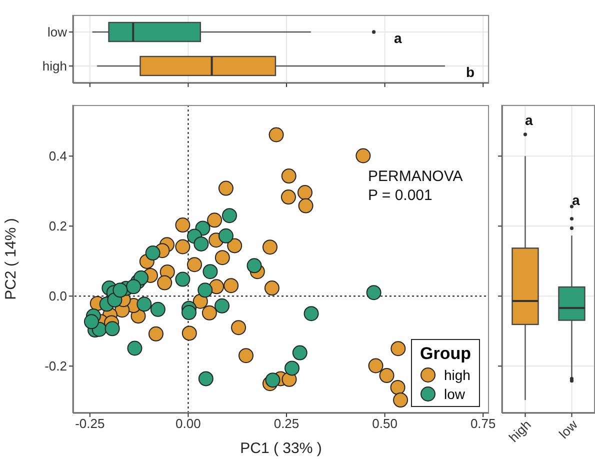  What do you see at coordinates (11, 259) in the screenshot?
I see `y-axis-title: PC2 ( 14% )` at bounding box center [11, 259].